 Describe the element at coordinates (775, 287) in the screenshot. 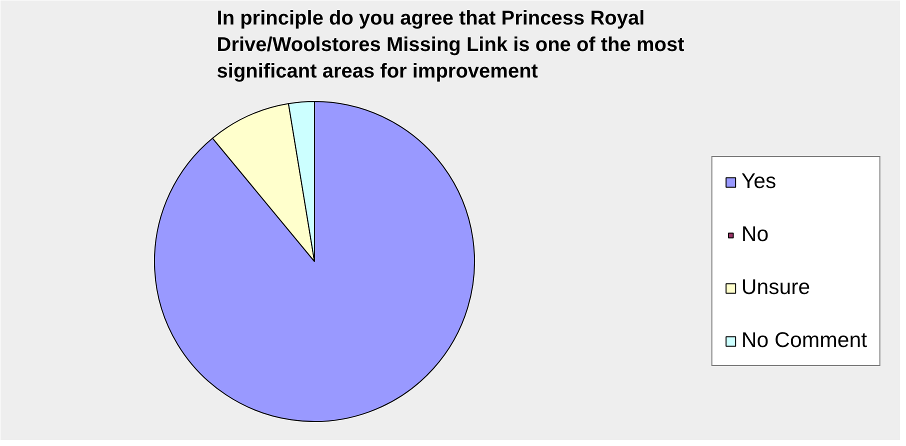

I see `legend-label: Unsure` at that location.